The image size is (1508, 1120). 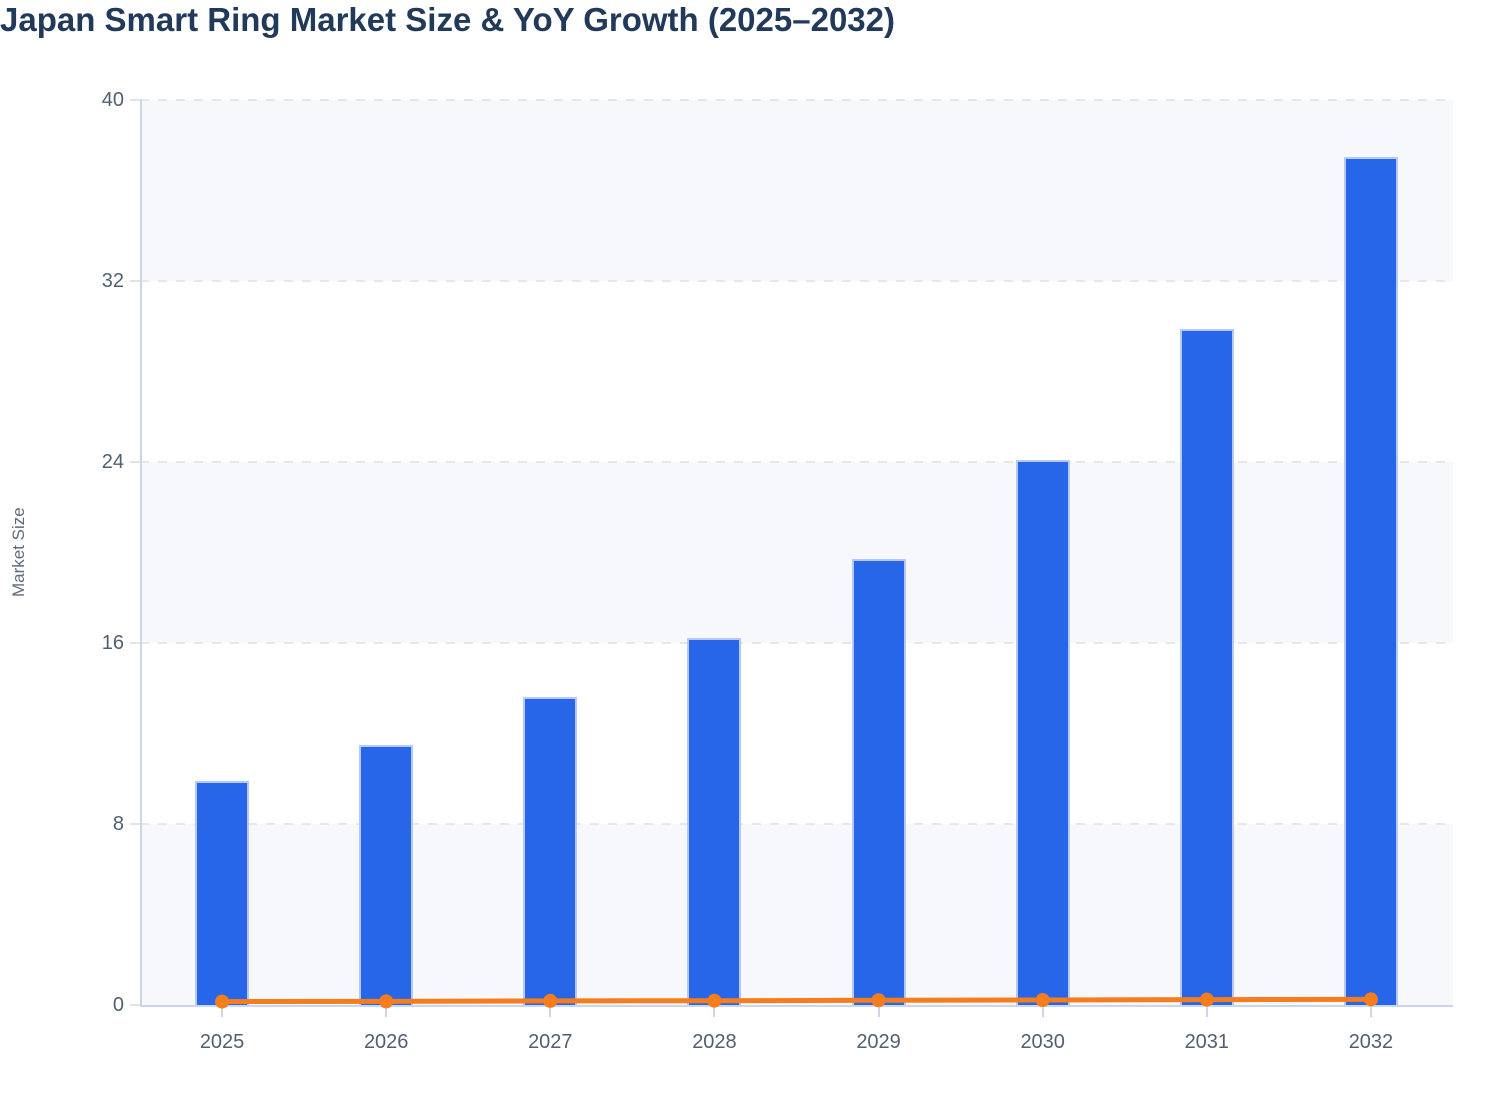 I want to click on bar-2031, so click(x=1206, y=666).